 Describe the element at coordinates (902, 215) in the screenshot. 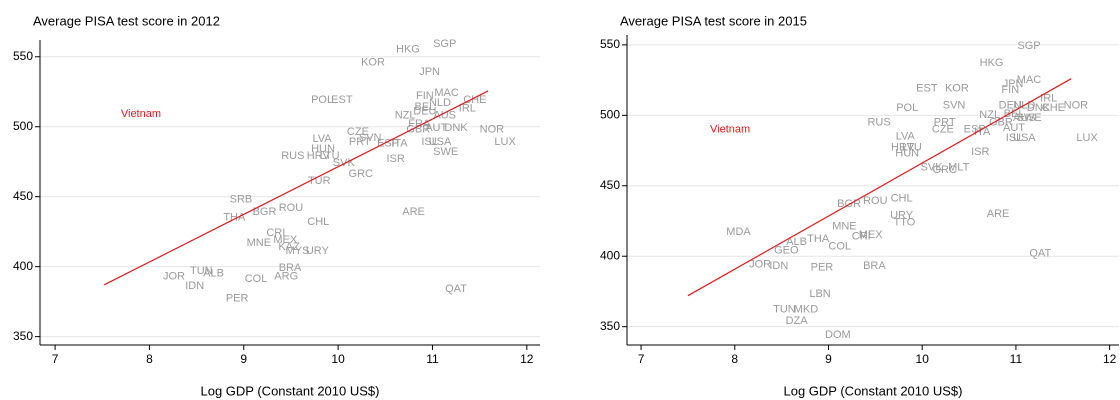

I see `point-label: URY` at that location.